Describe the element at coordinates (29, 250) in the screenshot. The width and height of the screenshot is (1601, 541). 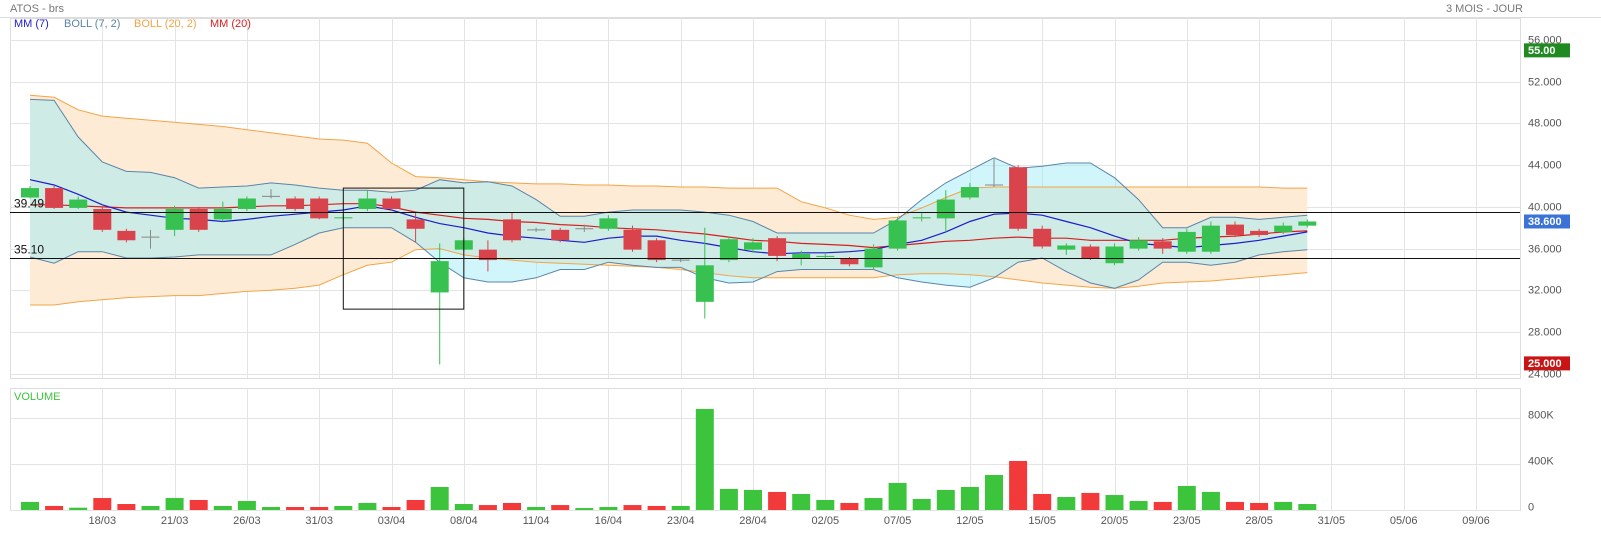
I see `level-label: 35.10` at that location.